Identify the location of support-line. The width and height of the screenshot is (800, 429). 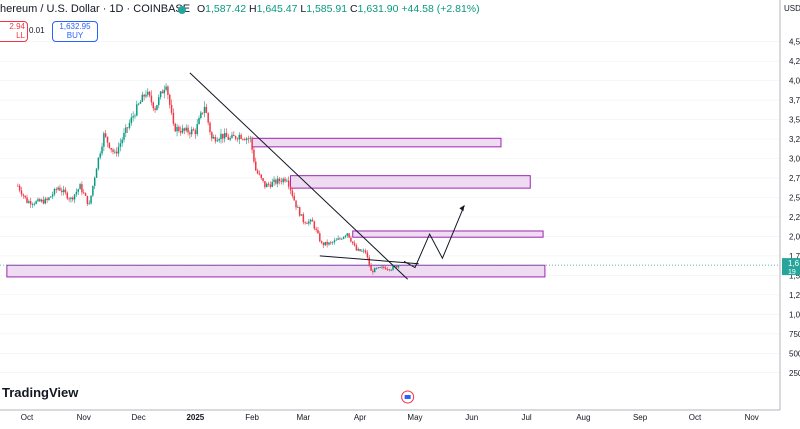
(369, 260).